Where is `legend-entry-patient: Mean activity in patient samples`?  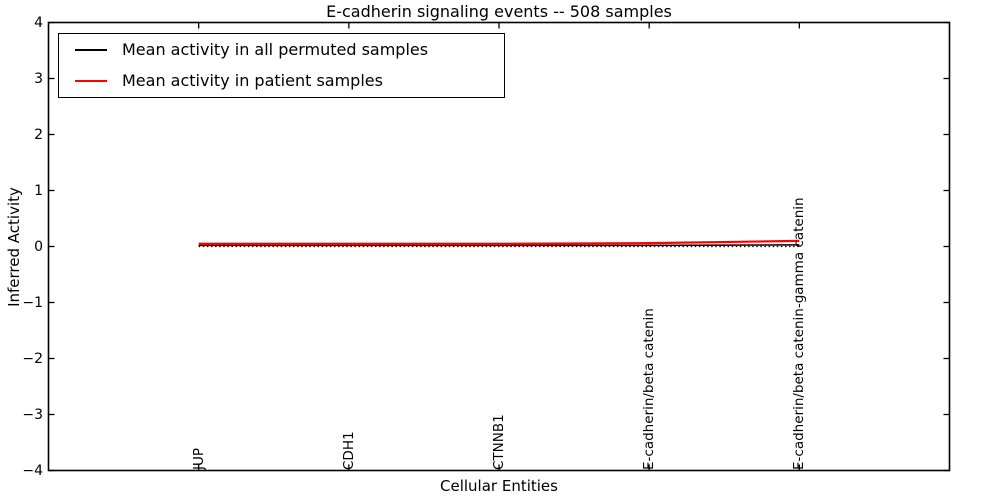
legend-entry-patient: Mean activity in patient samples is located at coordinates (281, 81).